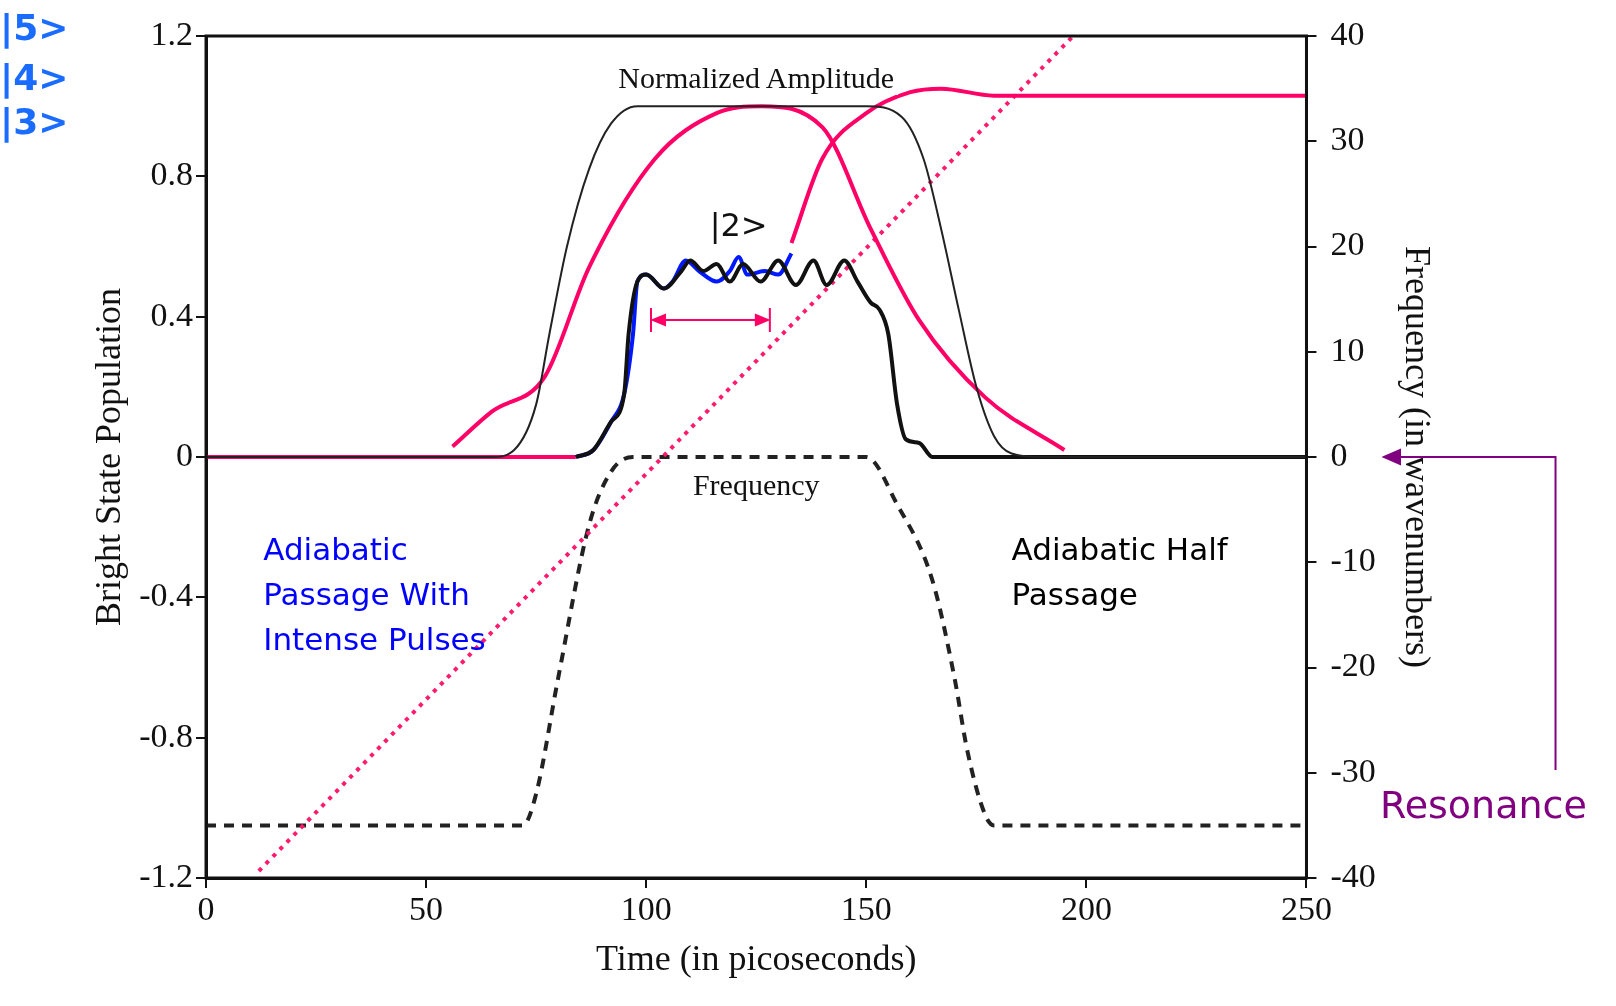 Image resolution: width=1616 pixels, height=1006 pixels. Describe the element at coordinates (172, 314) in the screenshot. I see `y-tick-label: 0.4` at that location.